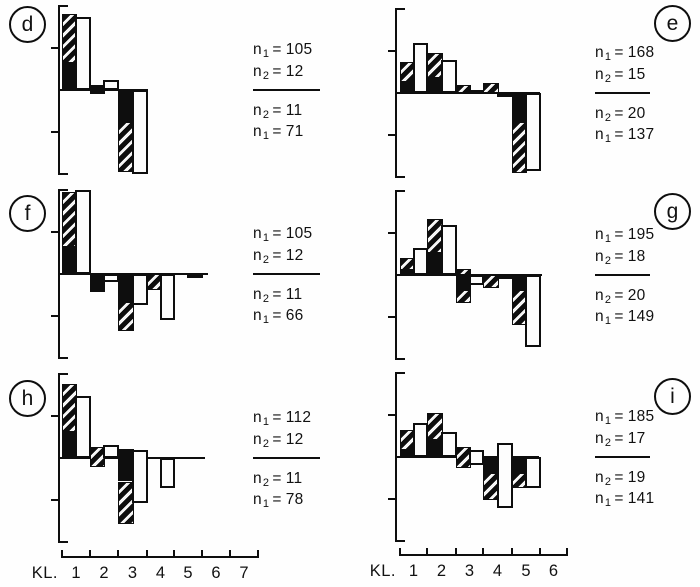 This screenshot has height=587, width=700. I want to click on bar-g-kl3-b-seg0, so click(476, 280).